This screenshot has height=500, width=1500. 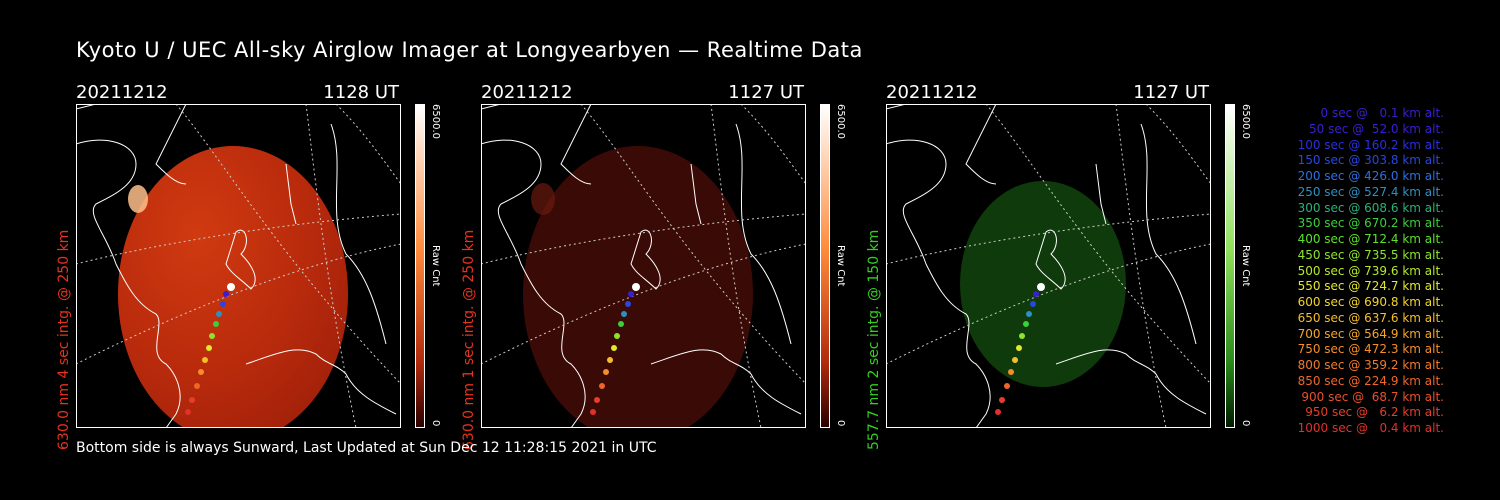 What do you see at coordinates (874, 339) in the screenshot?
I see `panel-wavelength-label: 557.7 nm 2 sec intg. @ 150 km` at bounding box center [874, 339].